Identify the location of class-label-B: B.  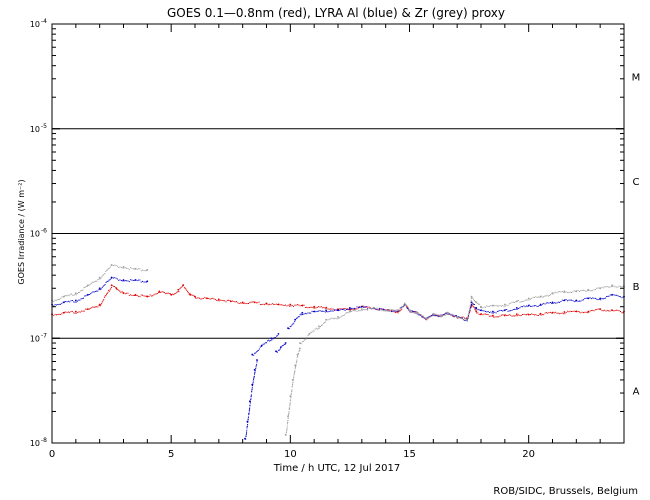
(636, 287).